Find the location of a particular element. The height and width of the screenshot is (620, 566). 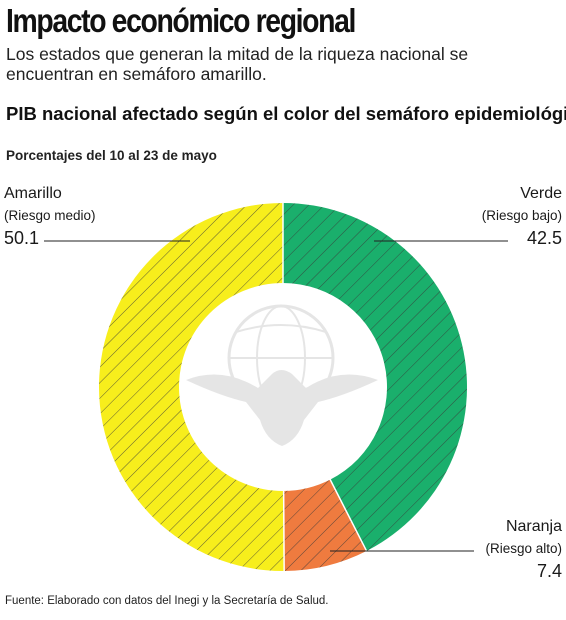

label-naranja-value: 7.4 is located at coordinates (549, 571).